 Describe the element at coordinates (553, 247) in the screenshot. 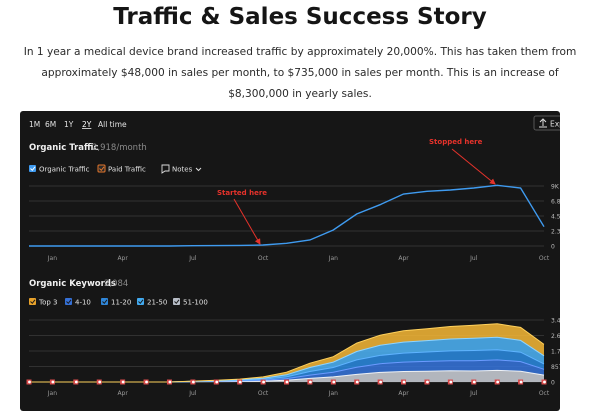

I see `traffic-y-tick: 0` at that location.